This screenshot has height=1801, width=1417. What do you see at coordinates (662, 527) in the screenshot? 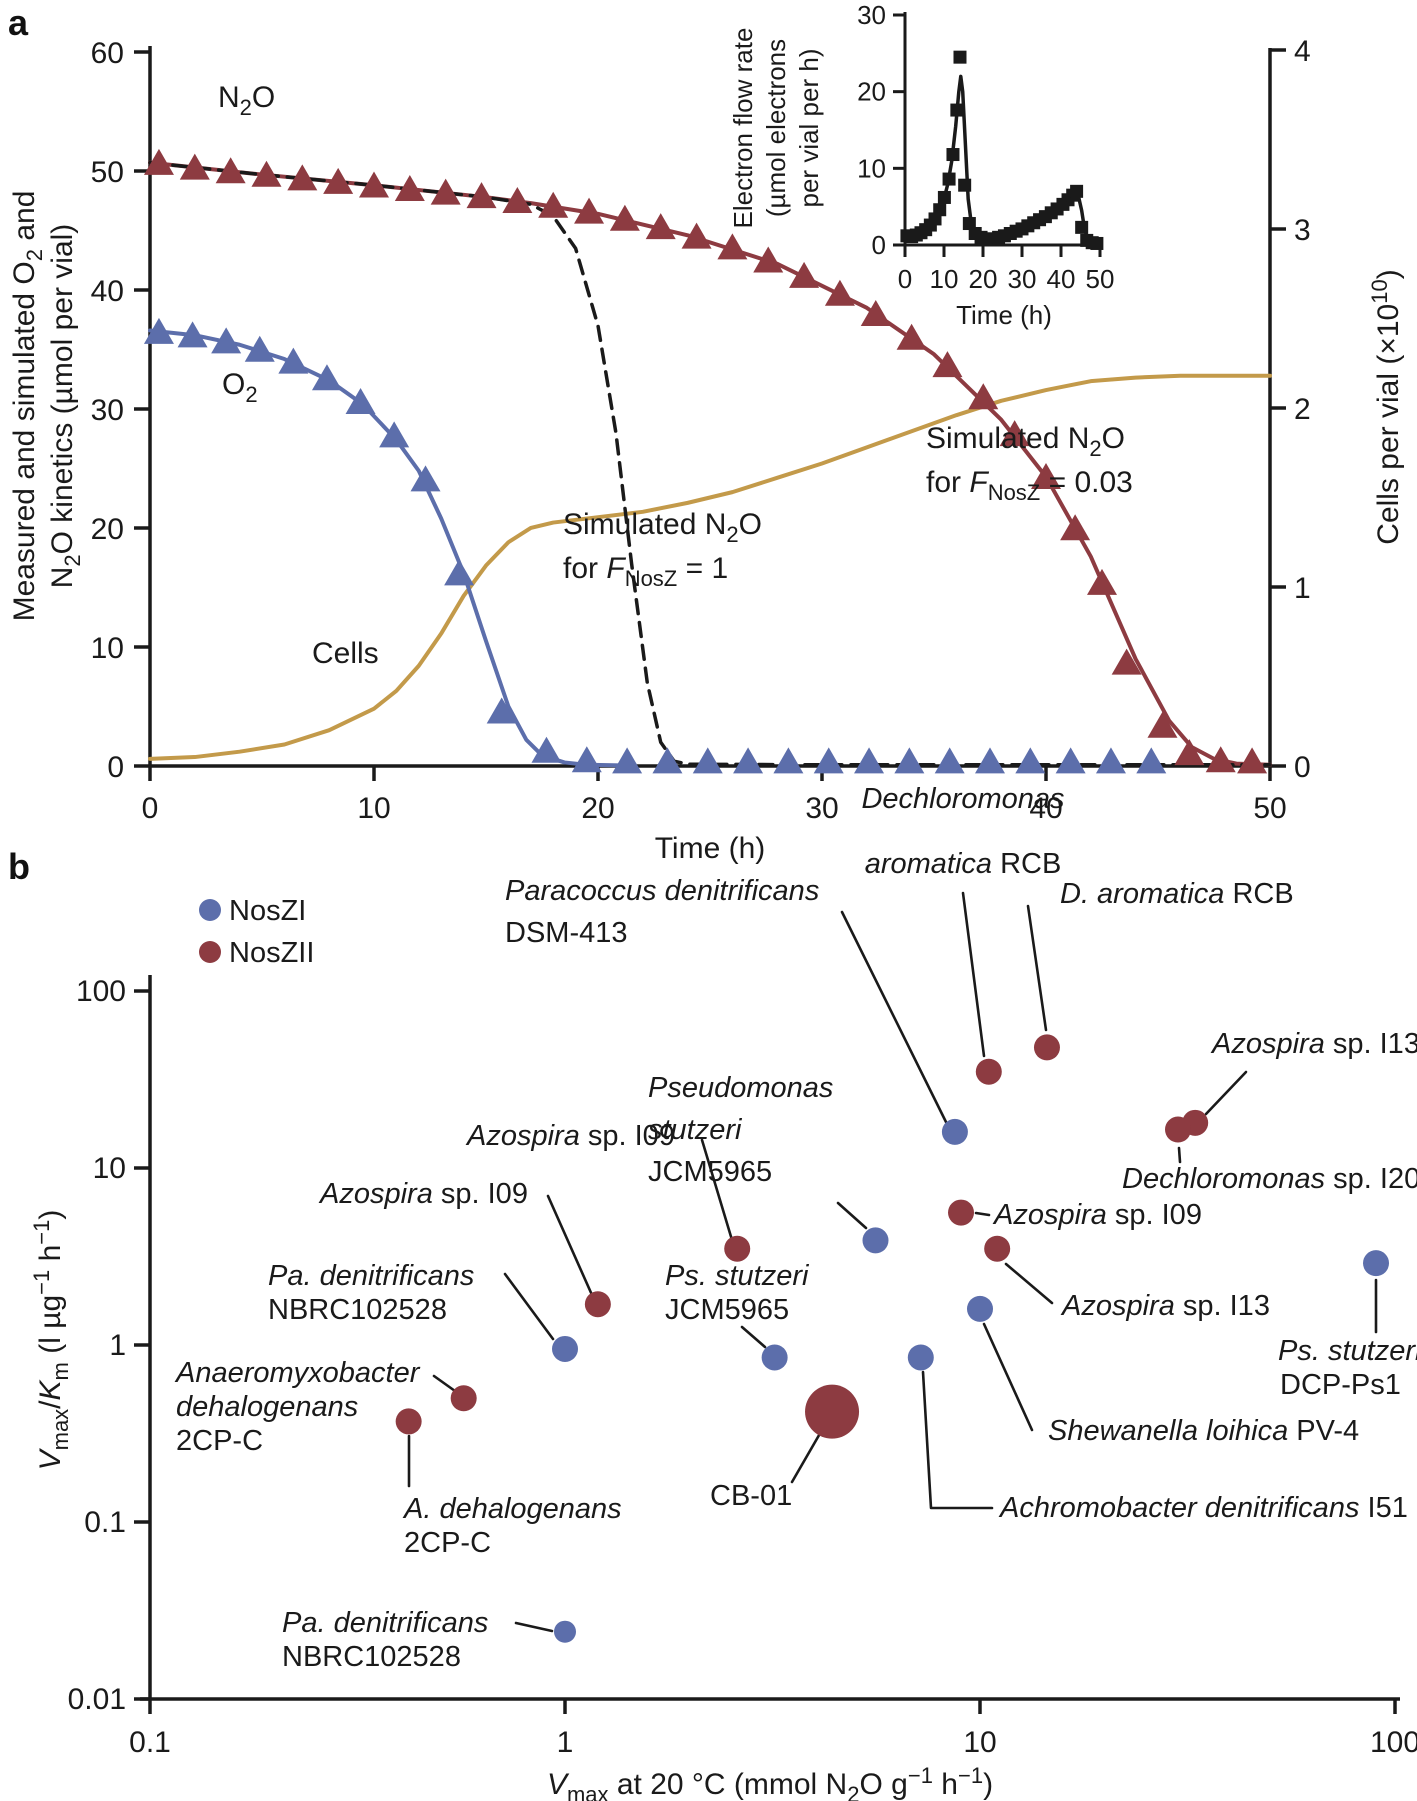
I see `ann-sim1: Simulated N2O` at bounding box center [662, 527].